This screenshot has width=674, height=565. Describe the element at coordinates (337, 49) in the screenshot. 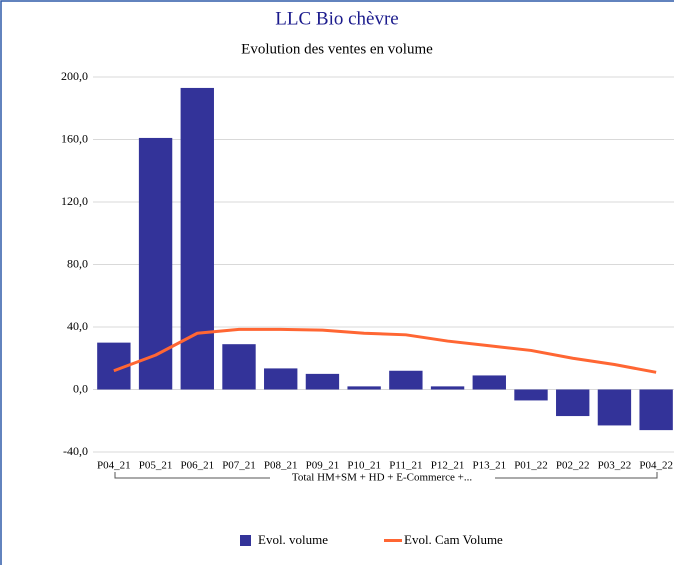

I see `chart-subtitle: Evolution des ventes en volume` at that location.